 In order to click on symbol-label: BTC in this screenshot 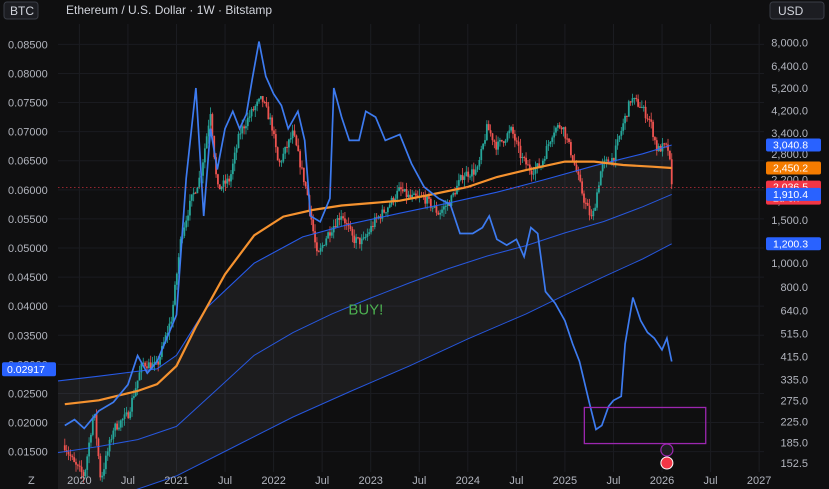, I will do `click(22, 11)`.